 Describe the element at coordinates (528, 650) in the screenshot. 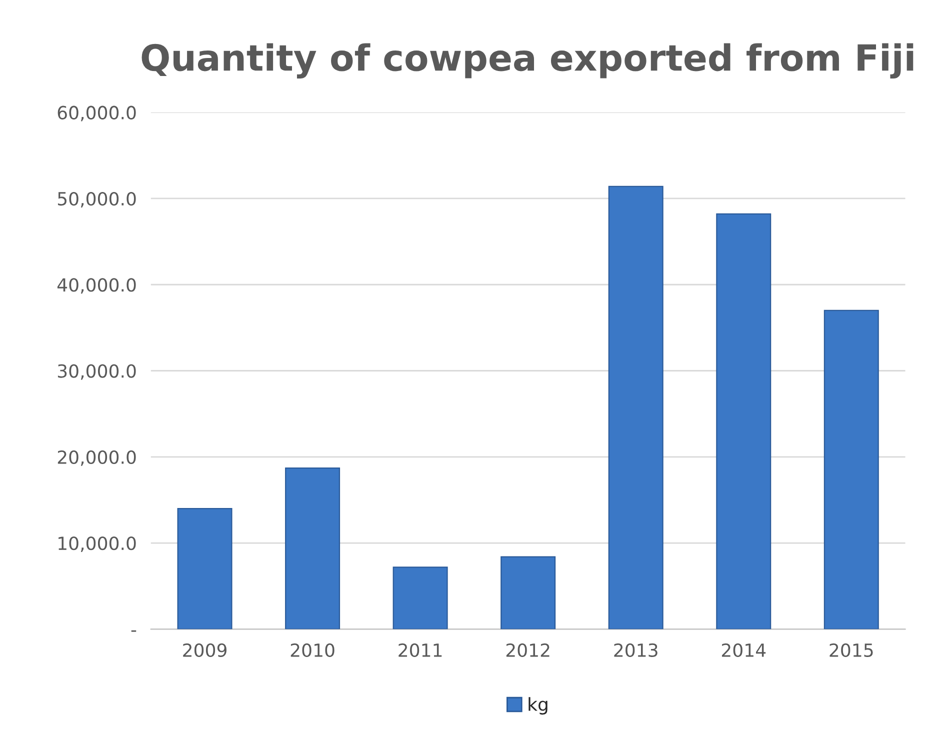

I see `x-tick-label: 2012` at that location.